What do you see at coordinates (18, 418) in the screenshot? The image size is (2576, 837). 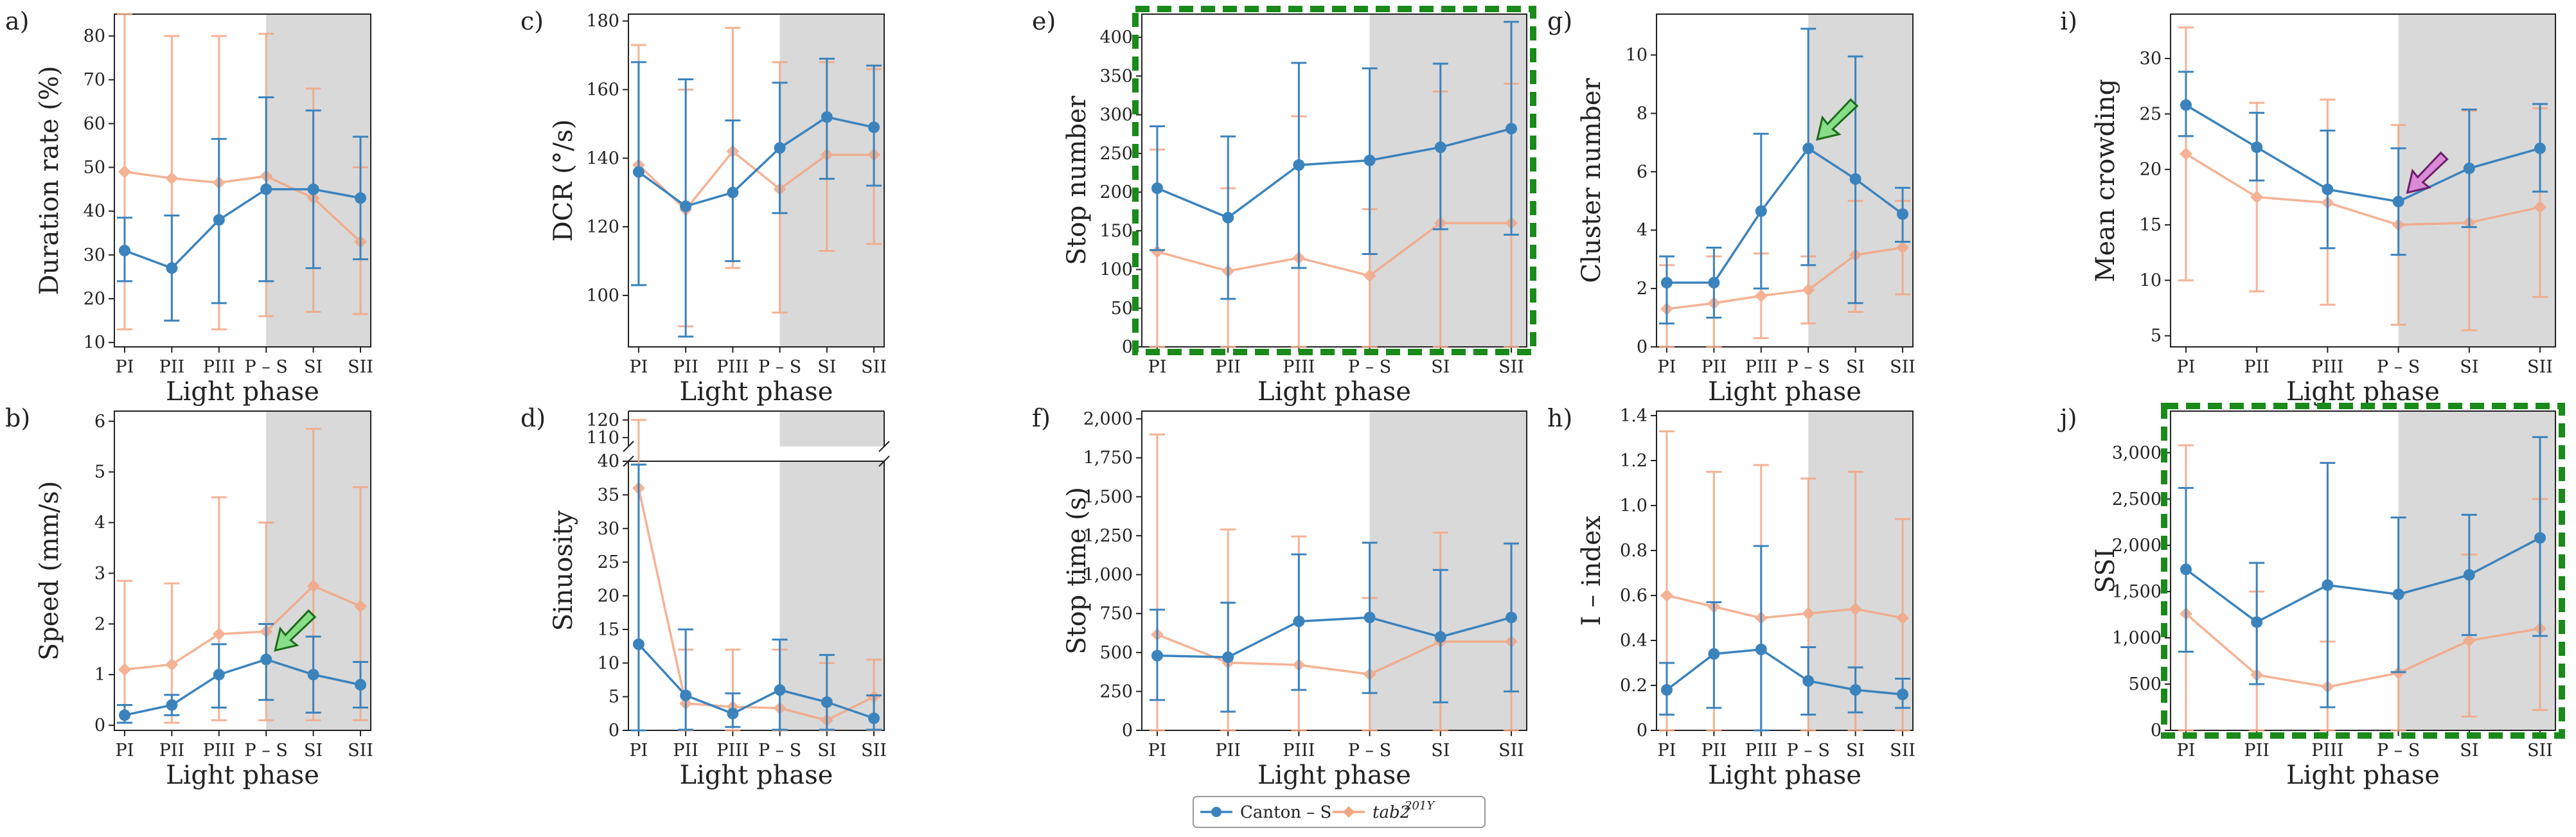 I see `panel-letter: b)` at bounding box center [18, 418].